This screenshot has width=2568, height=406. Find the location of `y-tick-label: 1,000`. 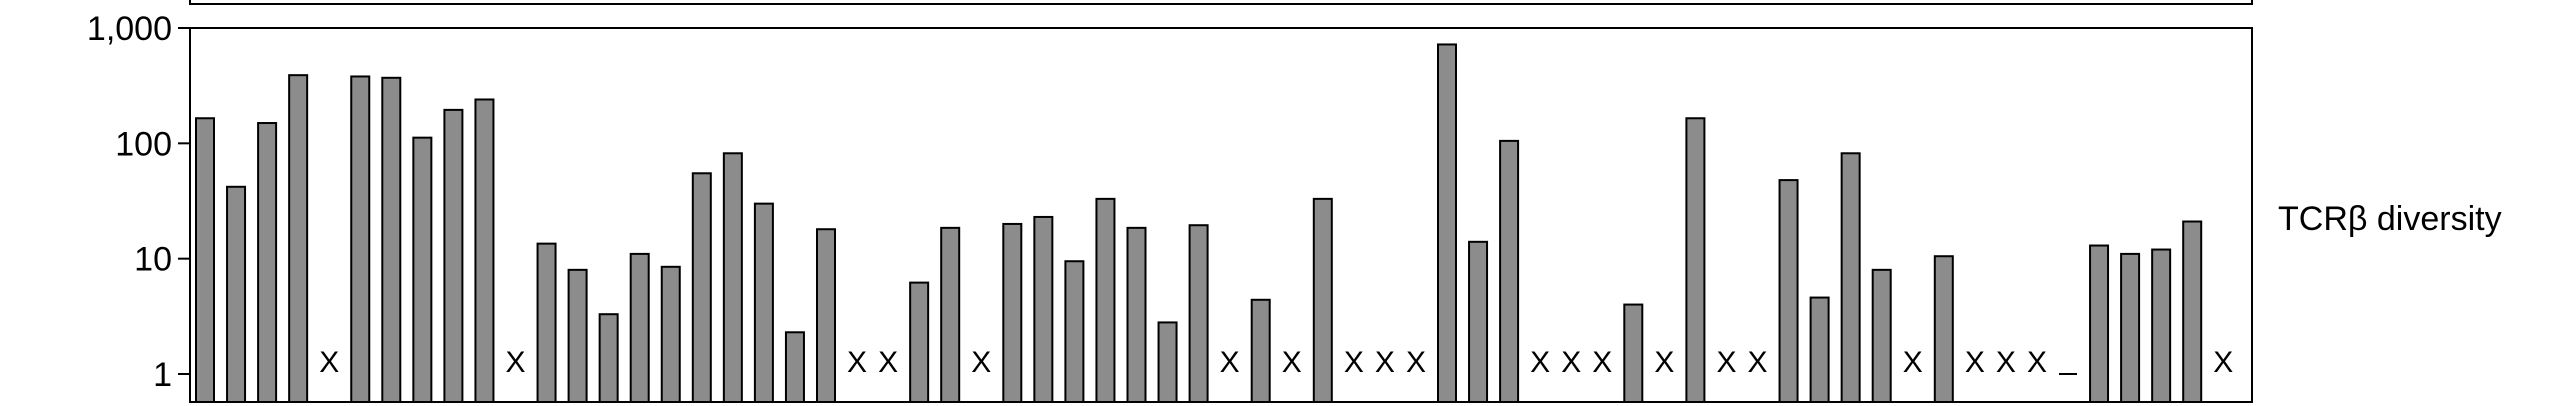

y-tick-label: 1,000 is located at coordinates (129, 29).